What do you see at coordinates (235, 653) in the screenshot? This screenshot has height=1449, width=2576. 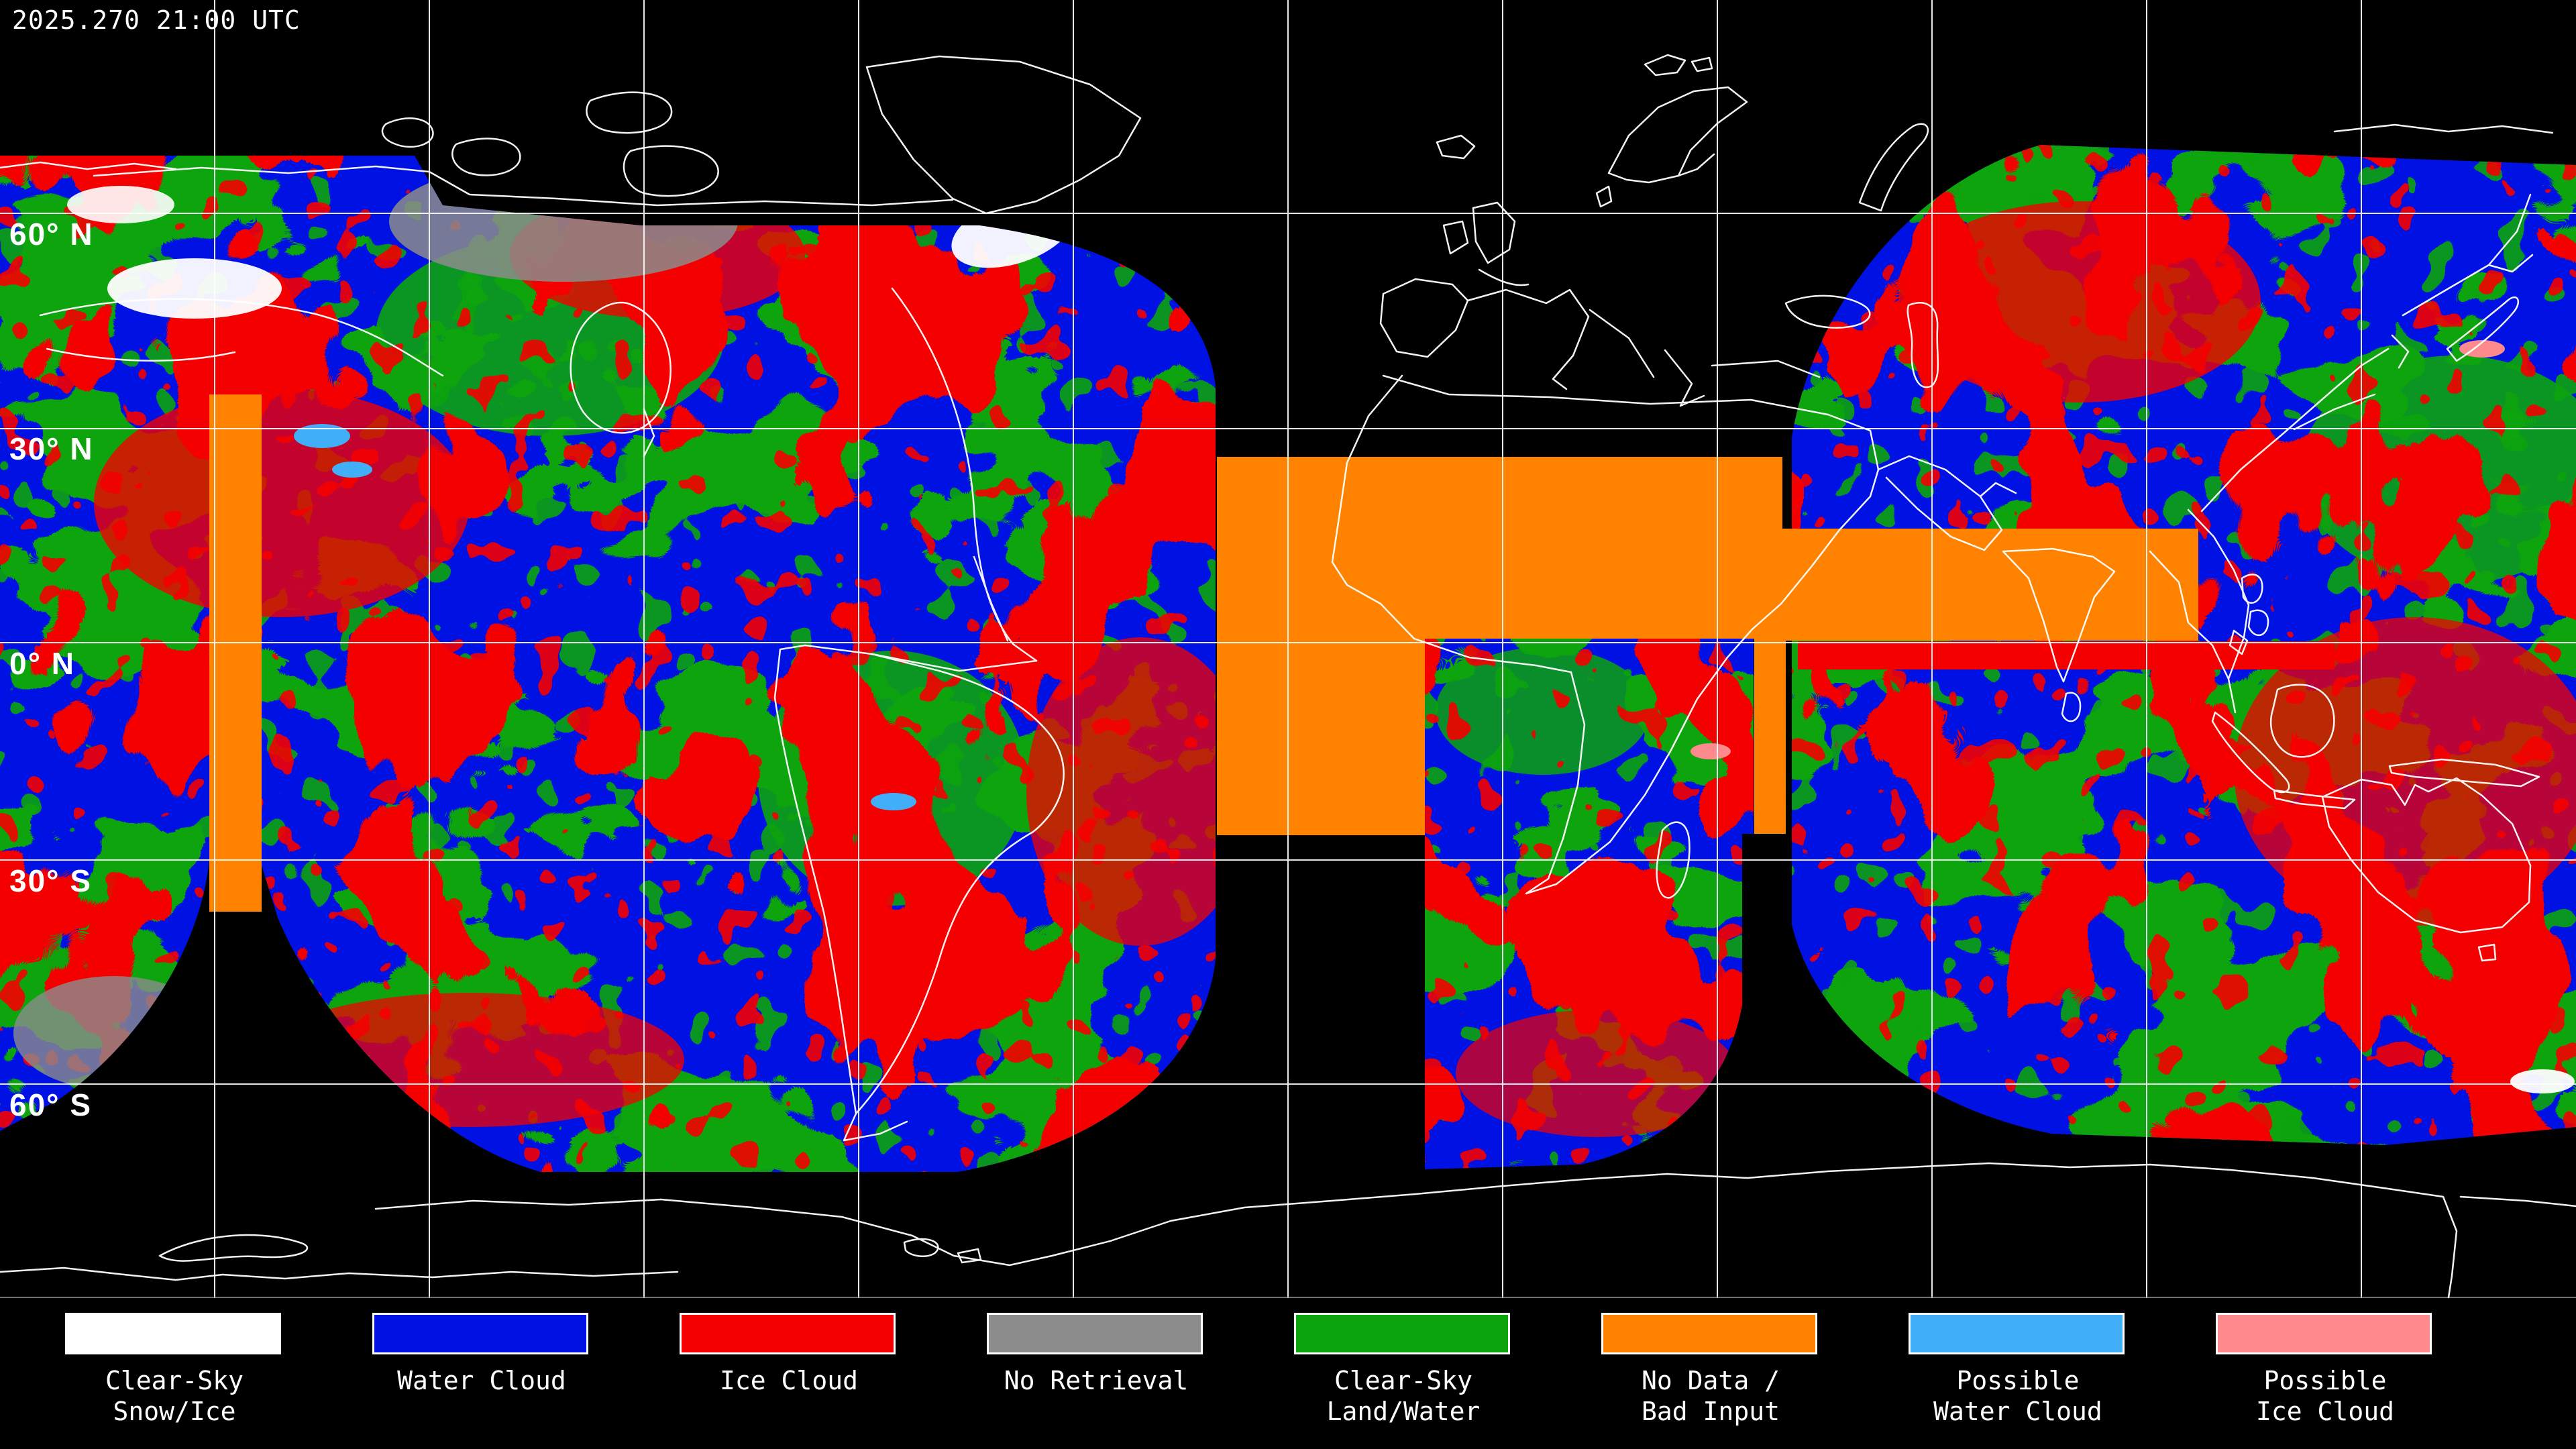 I see `no-data-seam-strip` at bounding box center [235, 653].